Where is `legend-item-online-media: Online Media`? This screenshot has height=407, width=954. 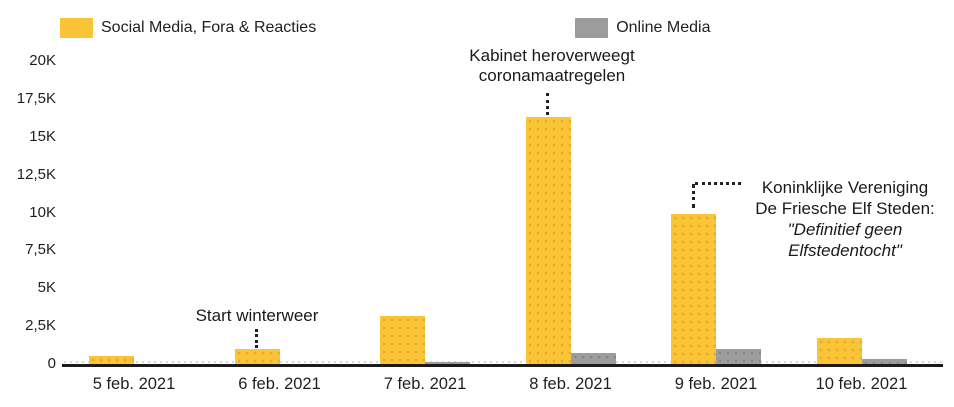
legend-item-online-media: Online Media is located at coordinates (642, 28).